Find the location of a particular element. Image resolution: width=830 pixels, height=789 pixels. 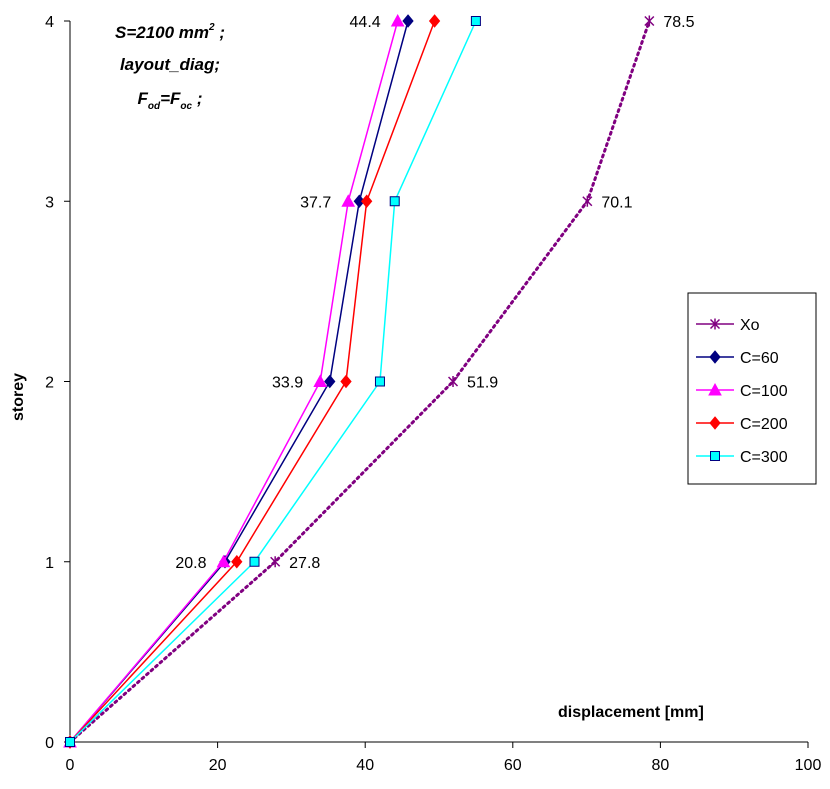

x-tick-label: 20 is located at coordinates (218, 765).